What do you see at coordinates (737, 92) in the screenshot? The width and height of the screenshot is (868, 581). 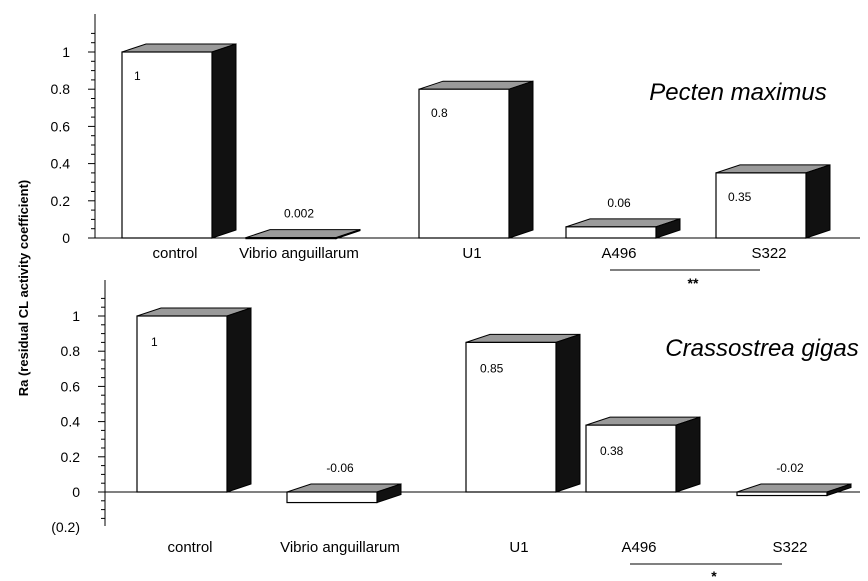 I see `panel-title: Pecten maximus` at bounding box center [737, 92].